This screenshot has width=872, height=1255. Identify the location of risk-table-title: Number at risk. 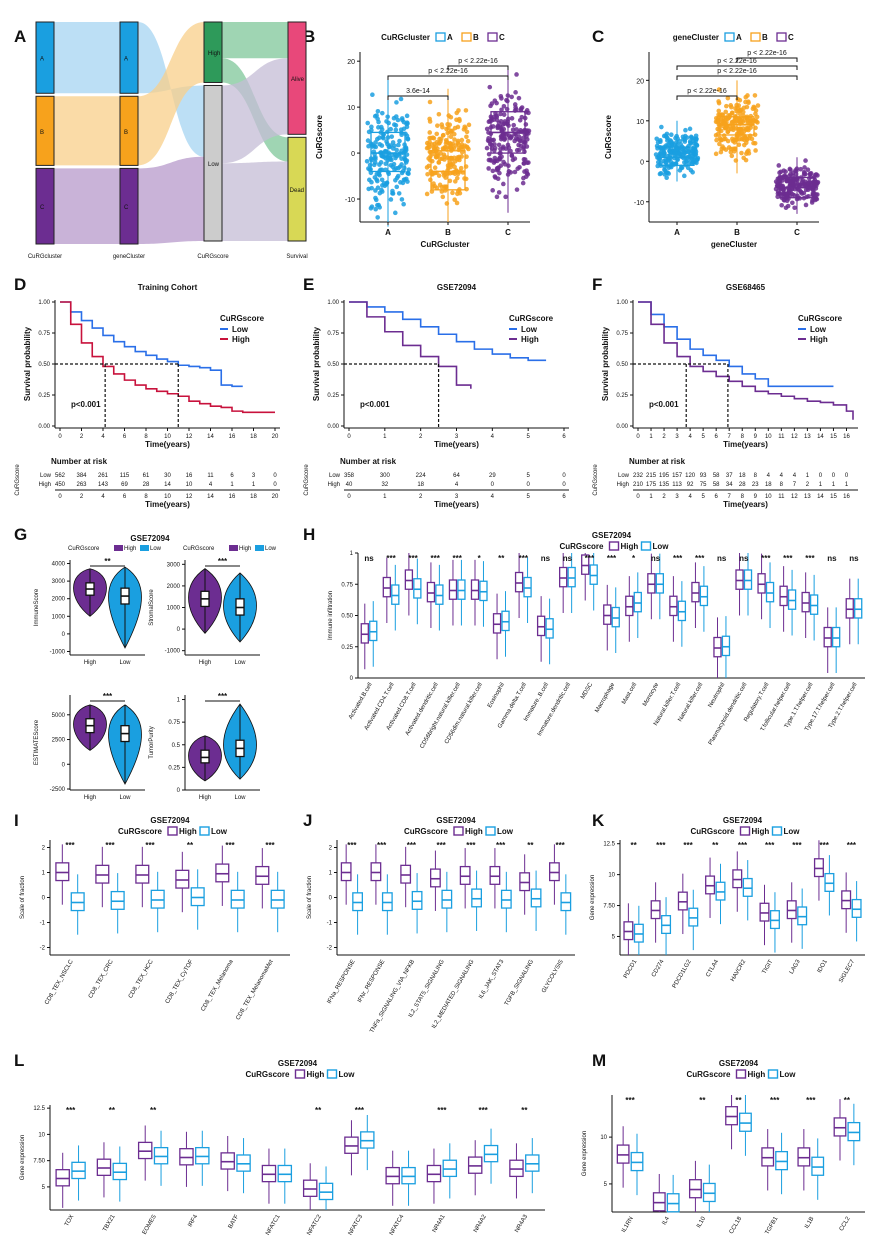
(657, 461).